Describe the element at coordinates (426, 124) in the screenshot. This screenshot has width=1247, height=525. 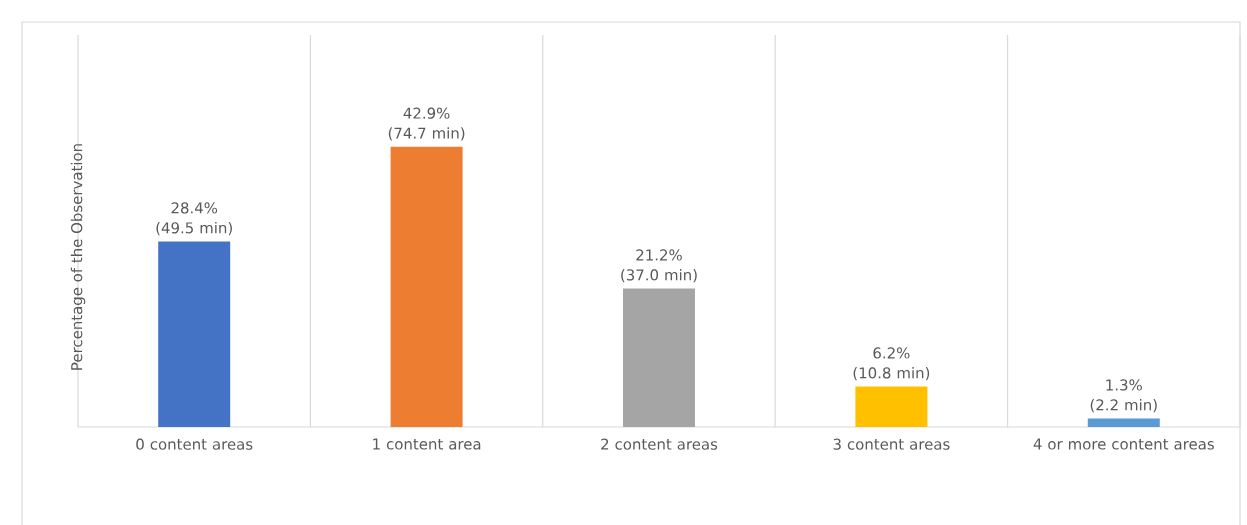
I see `data-label: 42.9% (74.7 min)` at that location.